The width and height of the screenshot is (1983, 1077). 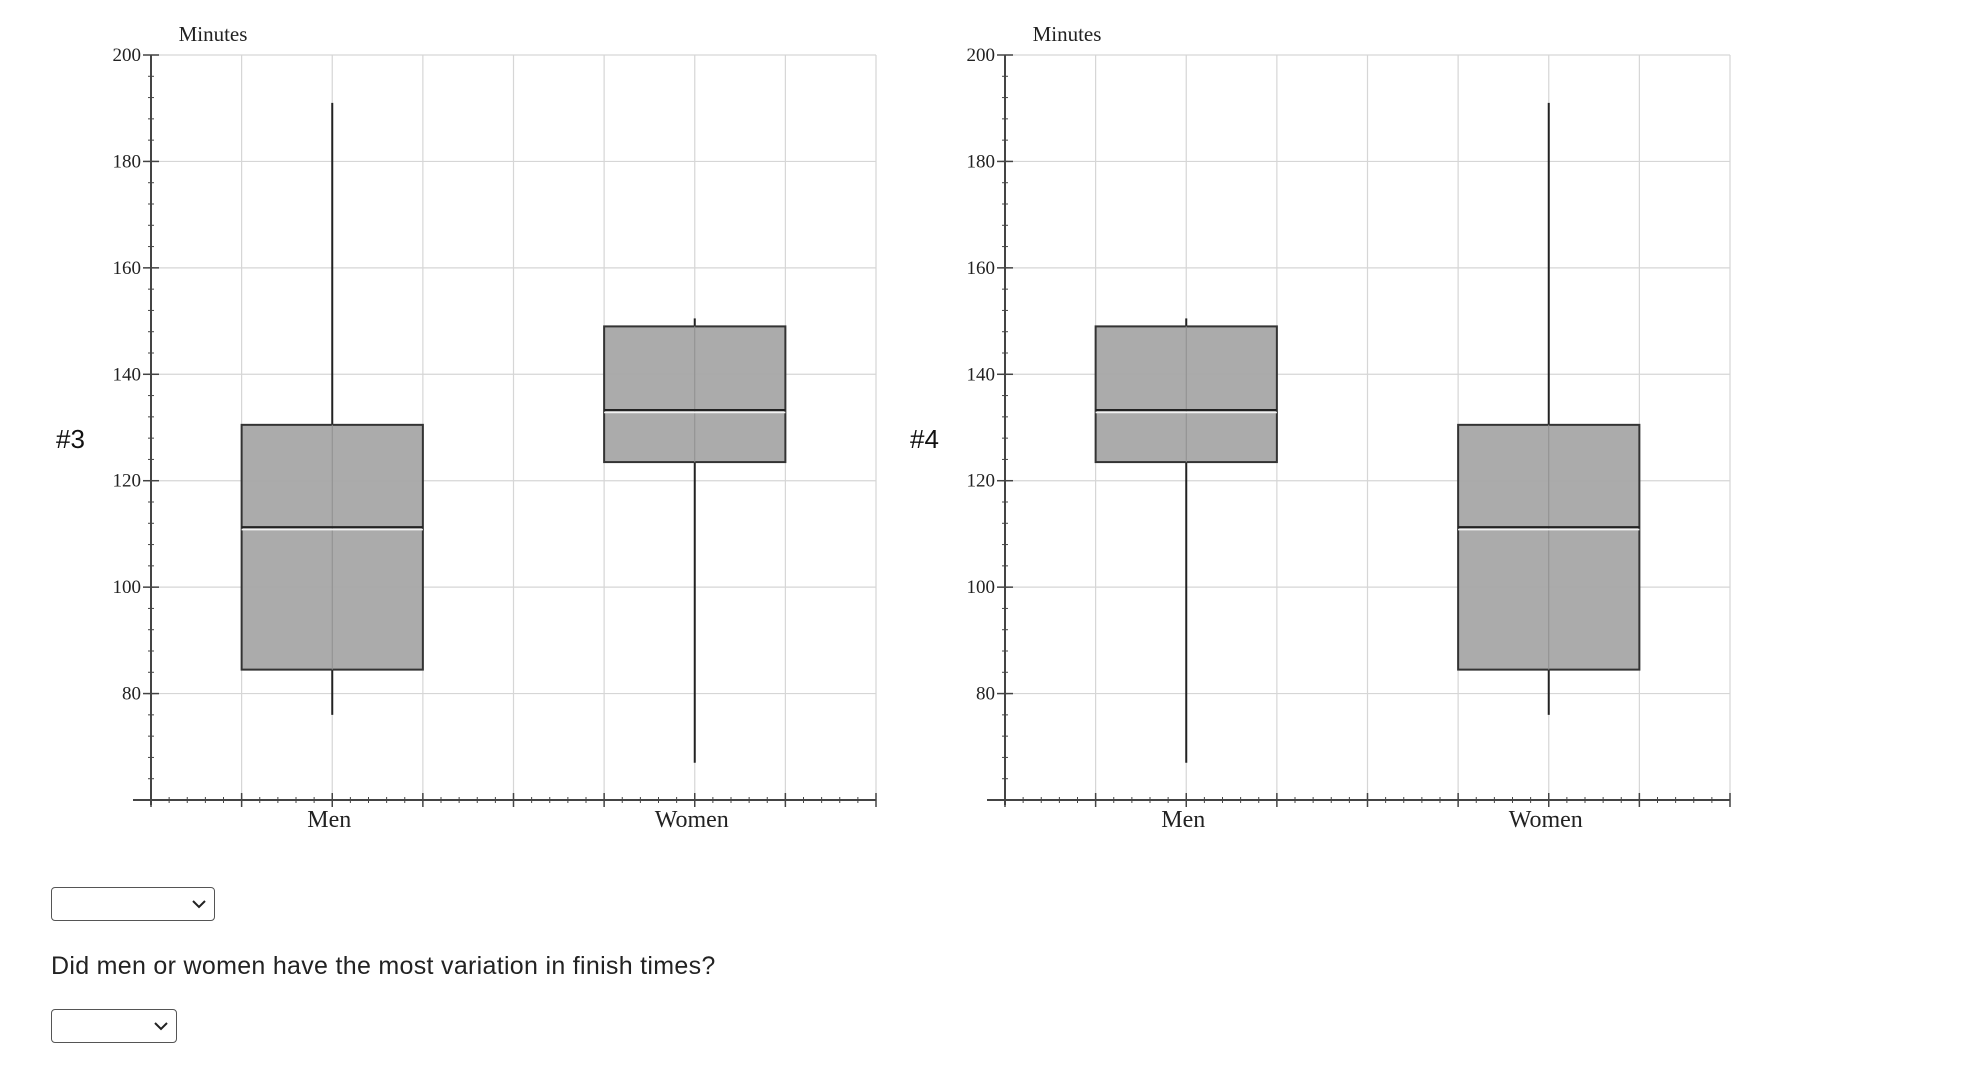 What do you see at coordinates (70, 439) in the screenshot?
I see `plot-label-3: #3` at bounding box center [70, 439].